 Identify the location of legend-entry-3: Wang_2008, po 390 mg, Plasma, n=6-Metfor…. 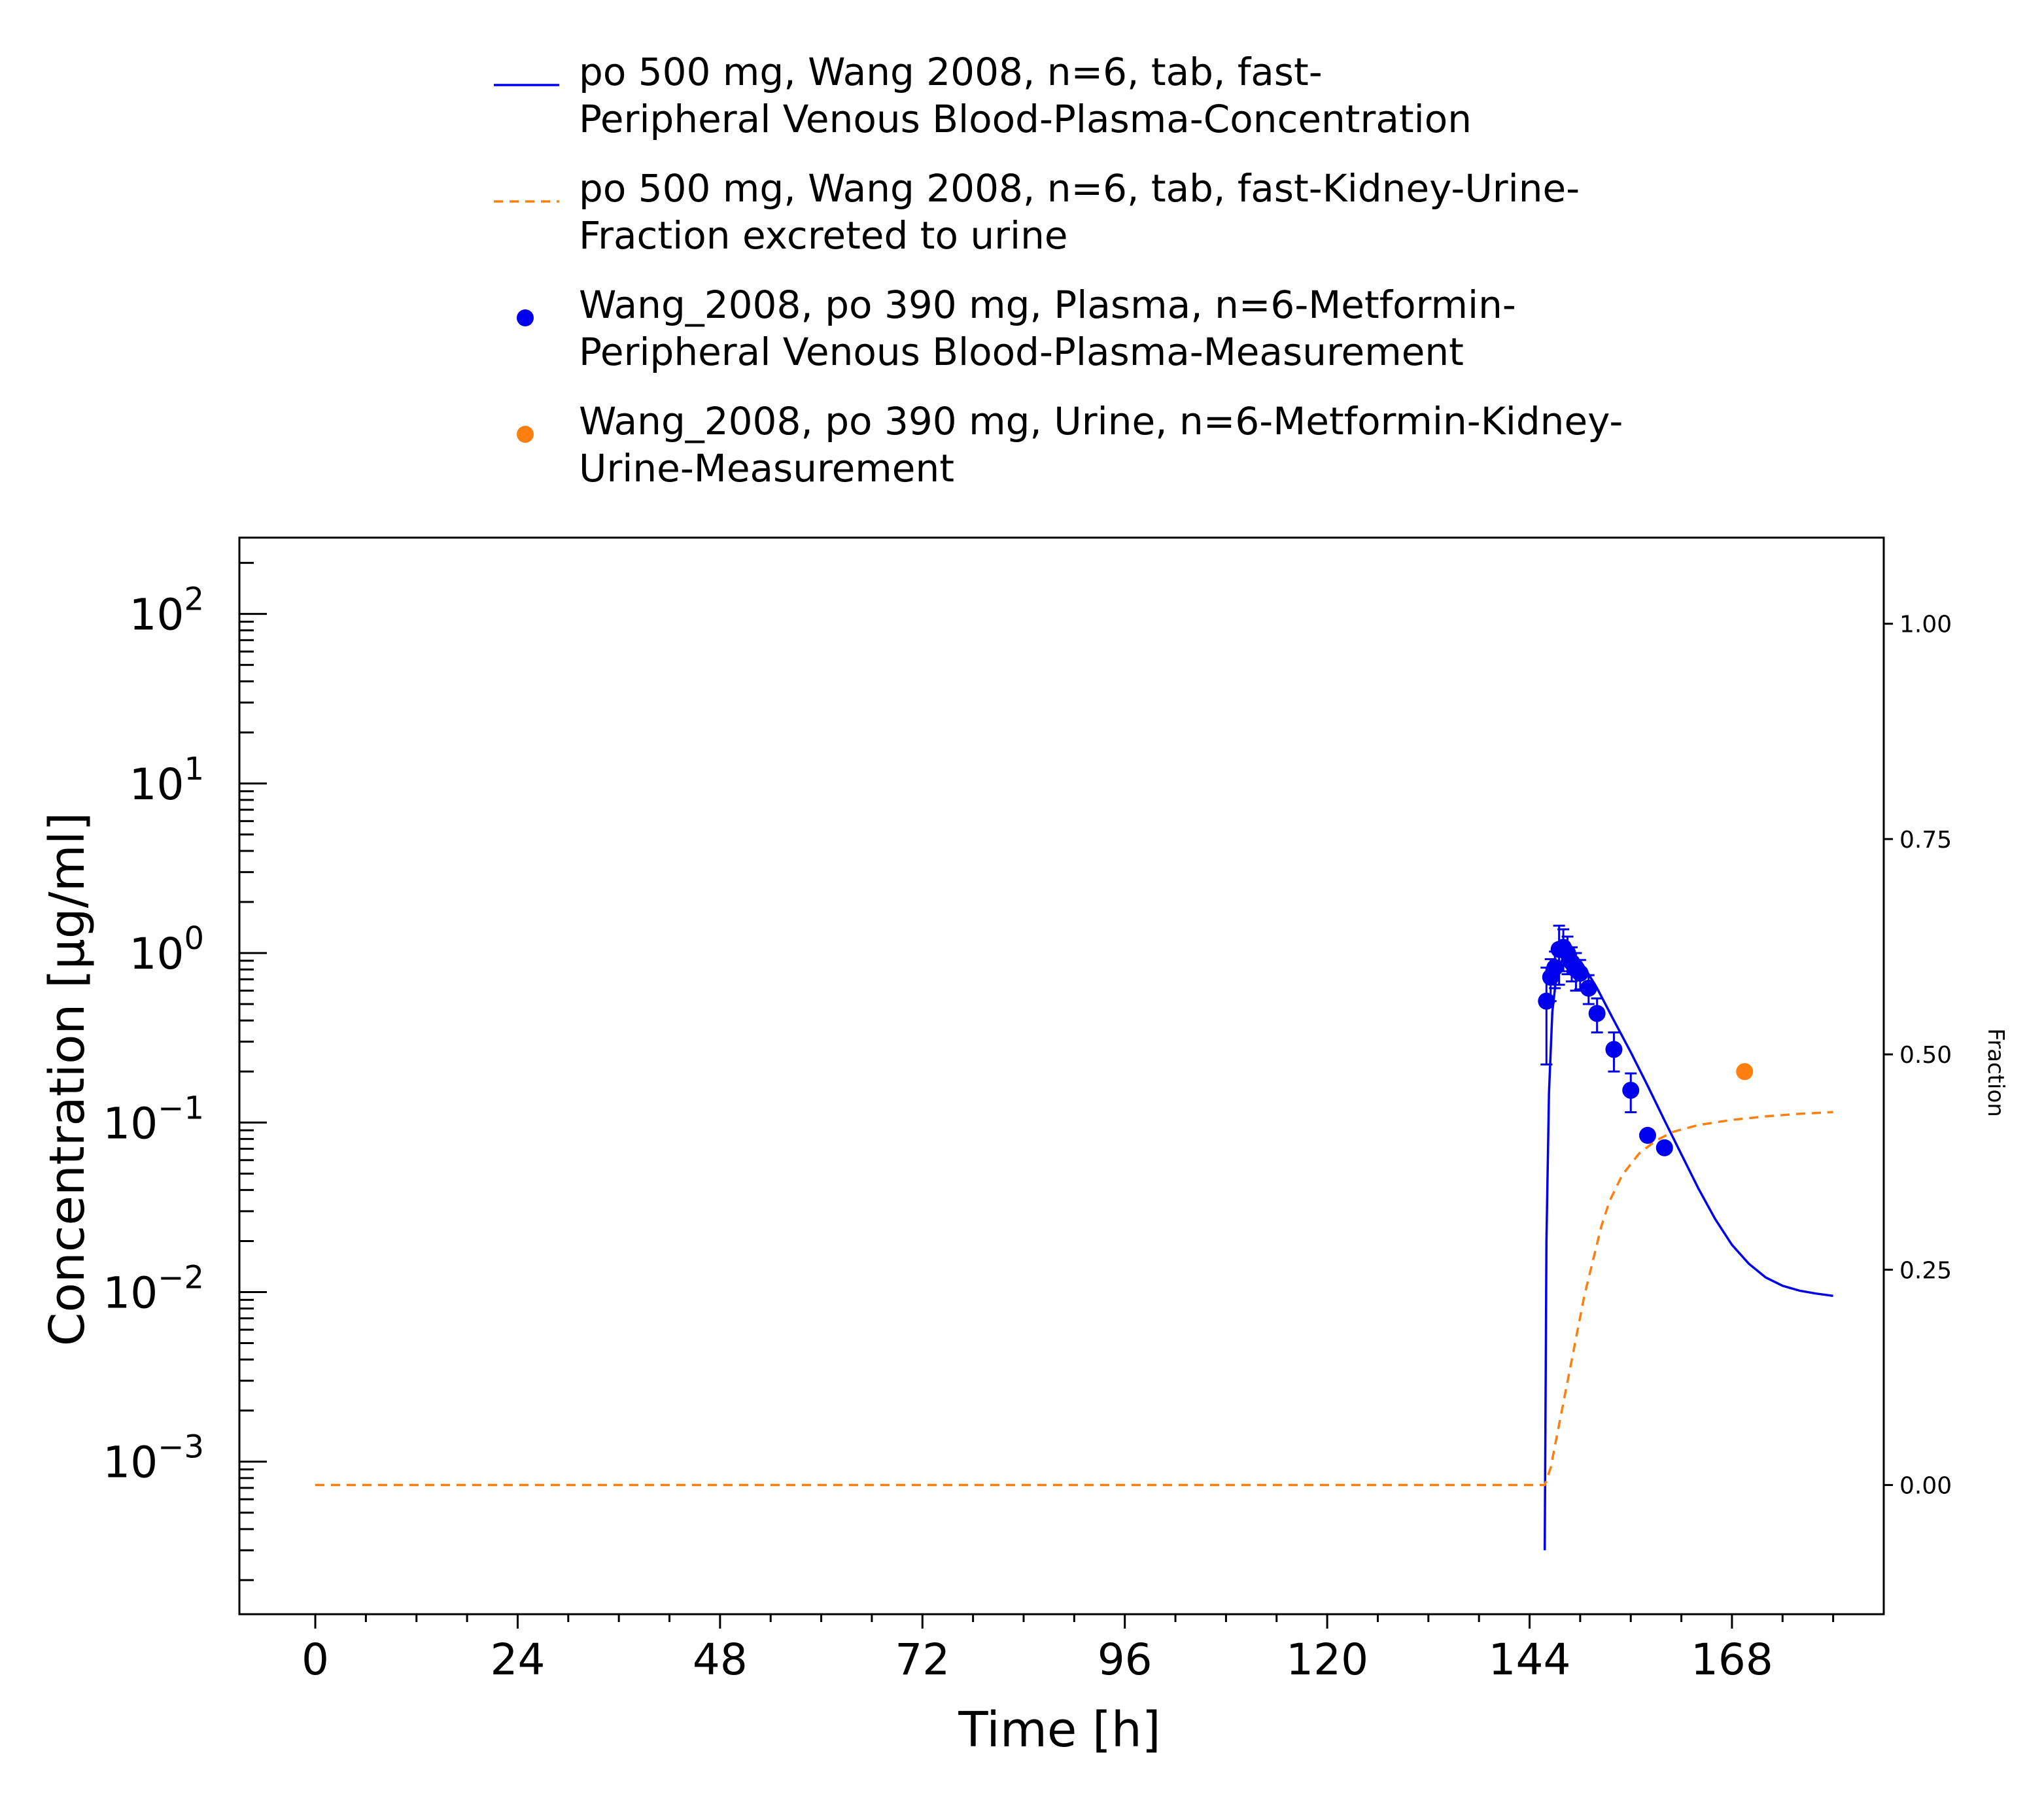
(1047, 305).